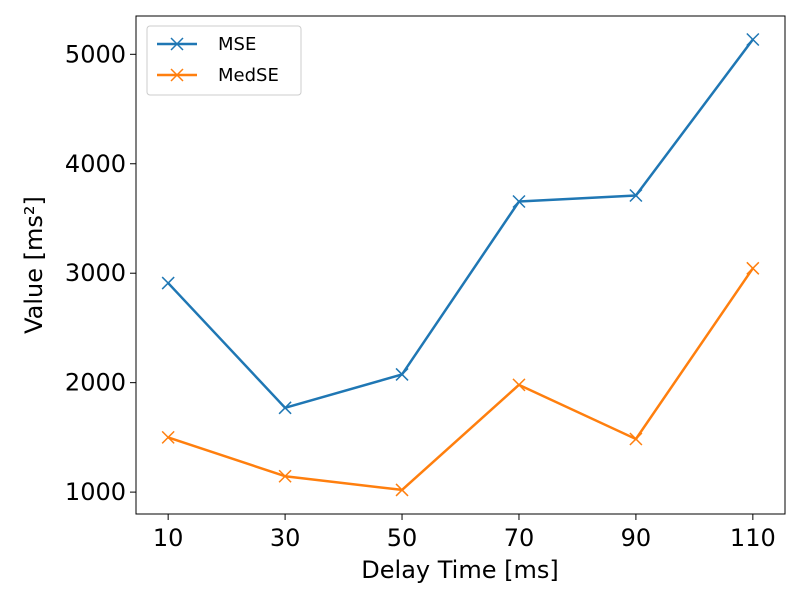  I want to click on y-axis-title: Value [ms²], so click(34, 265).